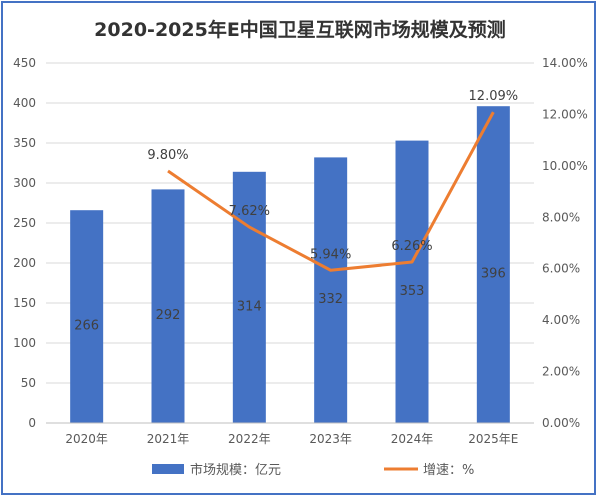 Image resolution: width=601 pixels, height=500 pixels. Describe the element at coordinates (300, 29) in the screenshot. I see `chart-title: 2020-2025年E中国卫星互联网市场规模及预测` at that location.